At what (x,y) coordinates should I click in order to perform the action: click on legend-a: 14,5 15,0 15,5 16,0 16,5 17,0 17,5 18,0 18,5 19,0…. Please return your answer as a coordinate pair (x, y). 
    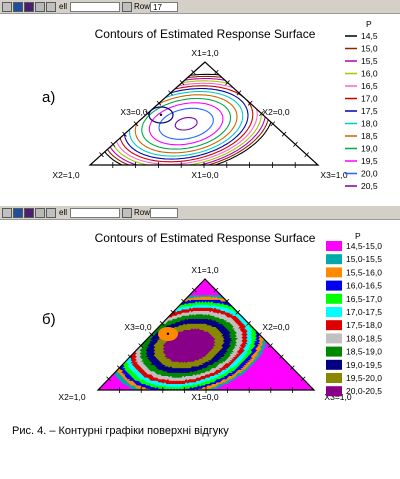
    Looking at the image, I should click on (361, 111).